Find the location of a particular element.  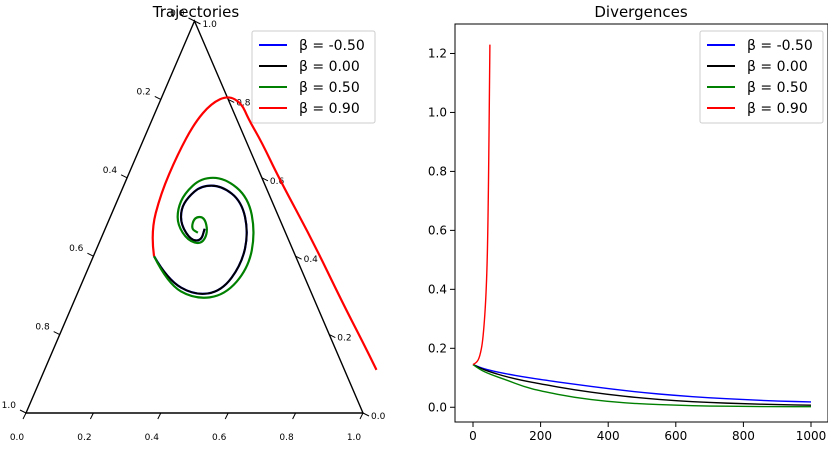

divergence-y-tick-label: 1.0 is located at coordinates (437, 112).